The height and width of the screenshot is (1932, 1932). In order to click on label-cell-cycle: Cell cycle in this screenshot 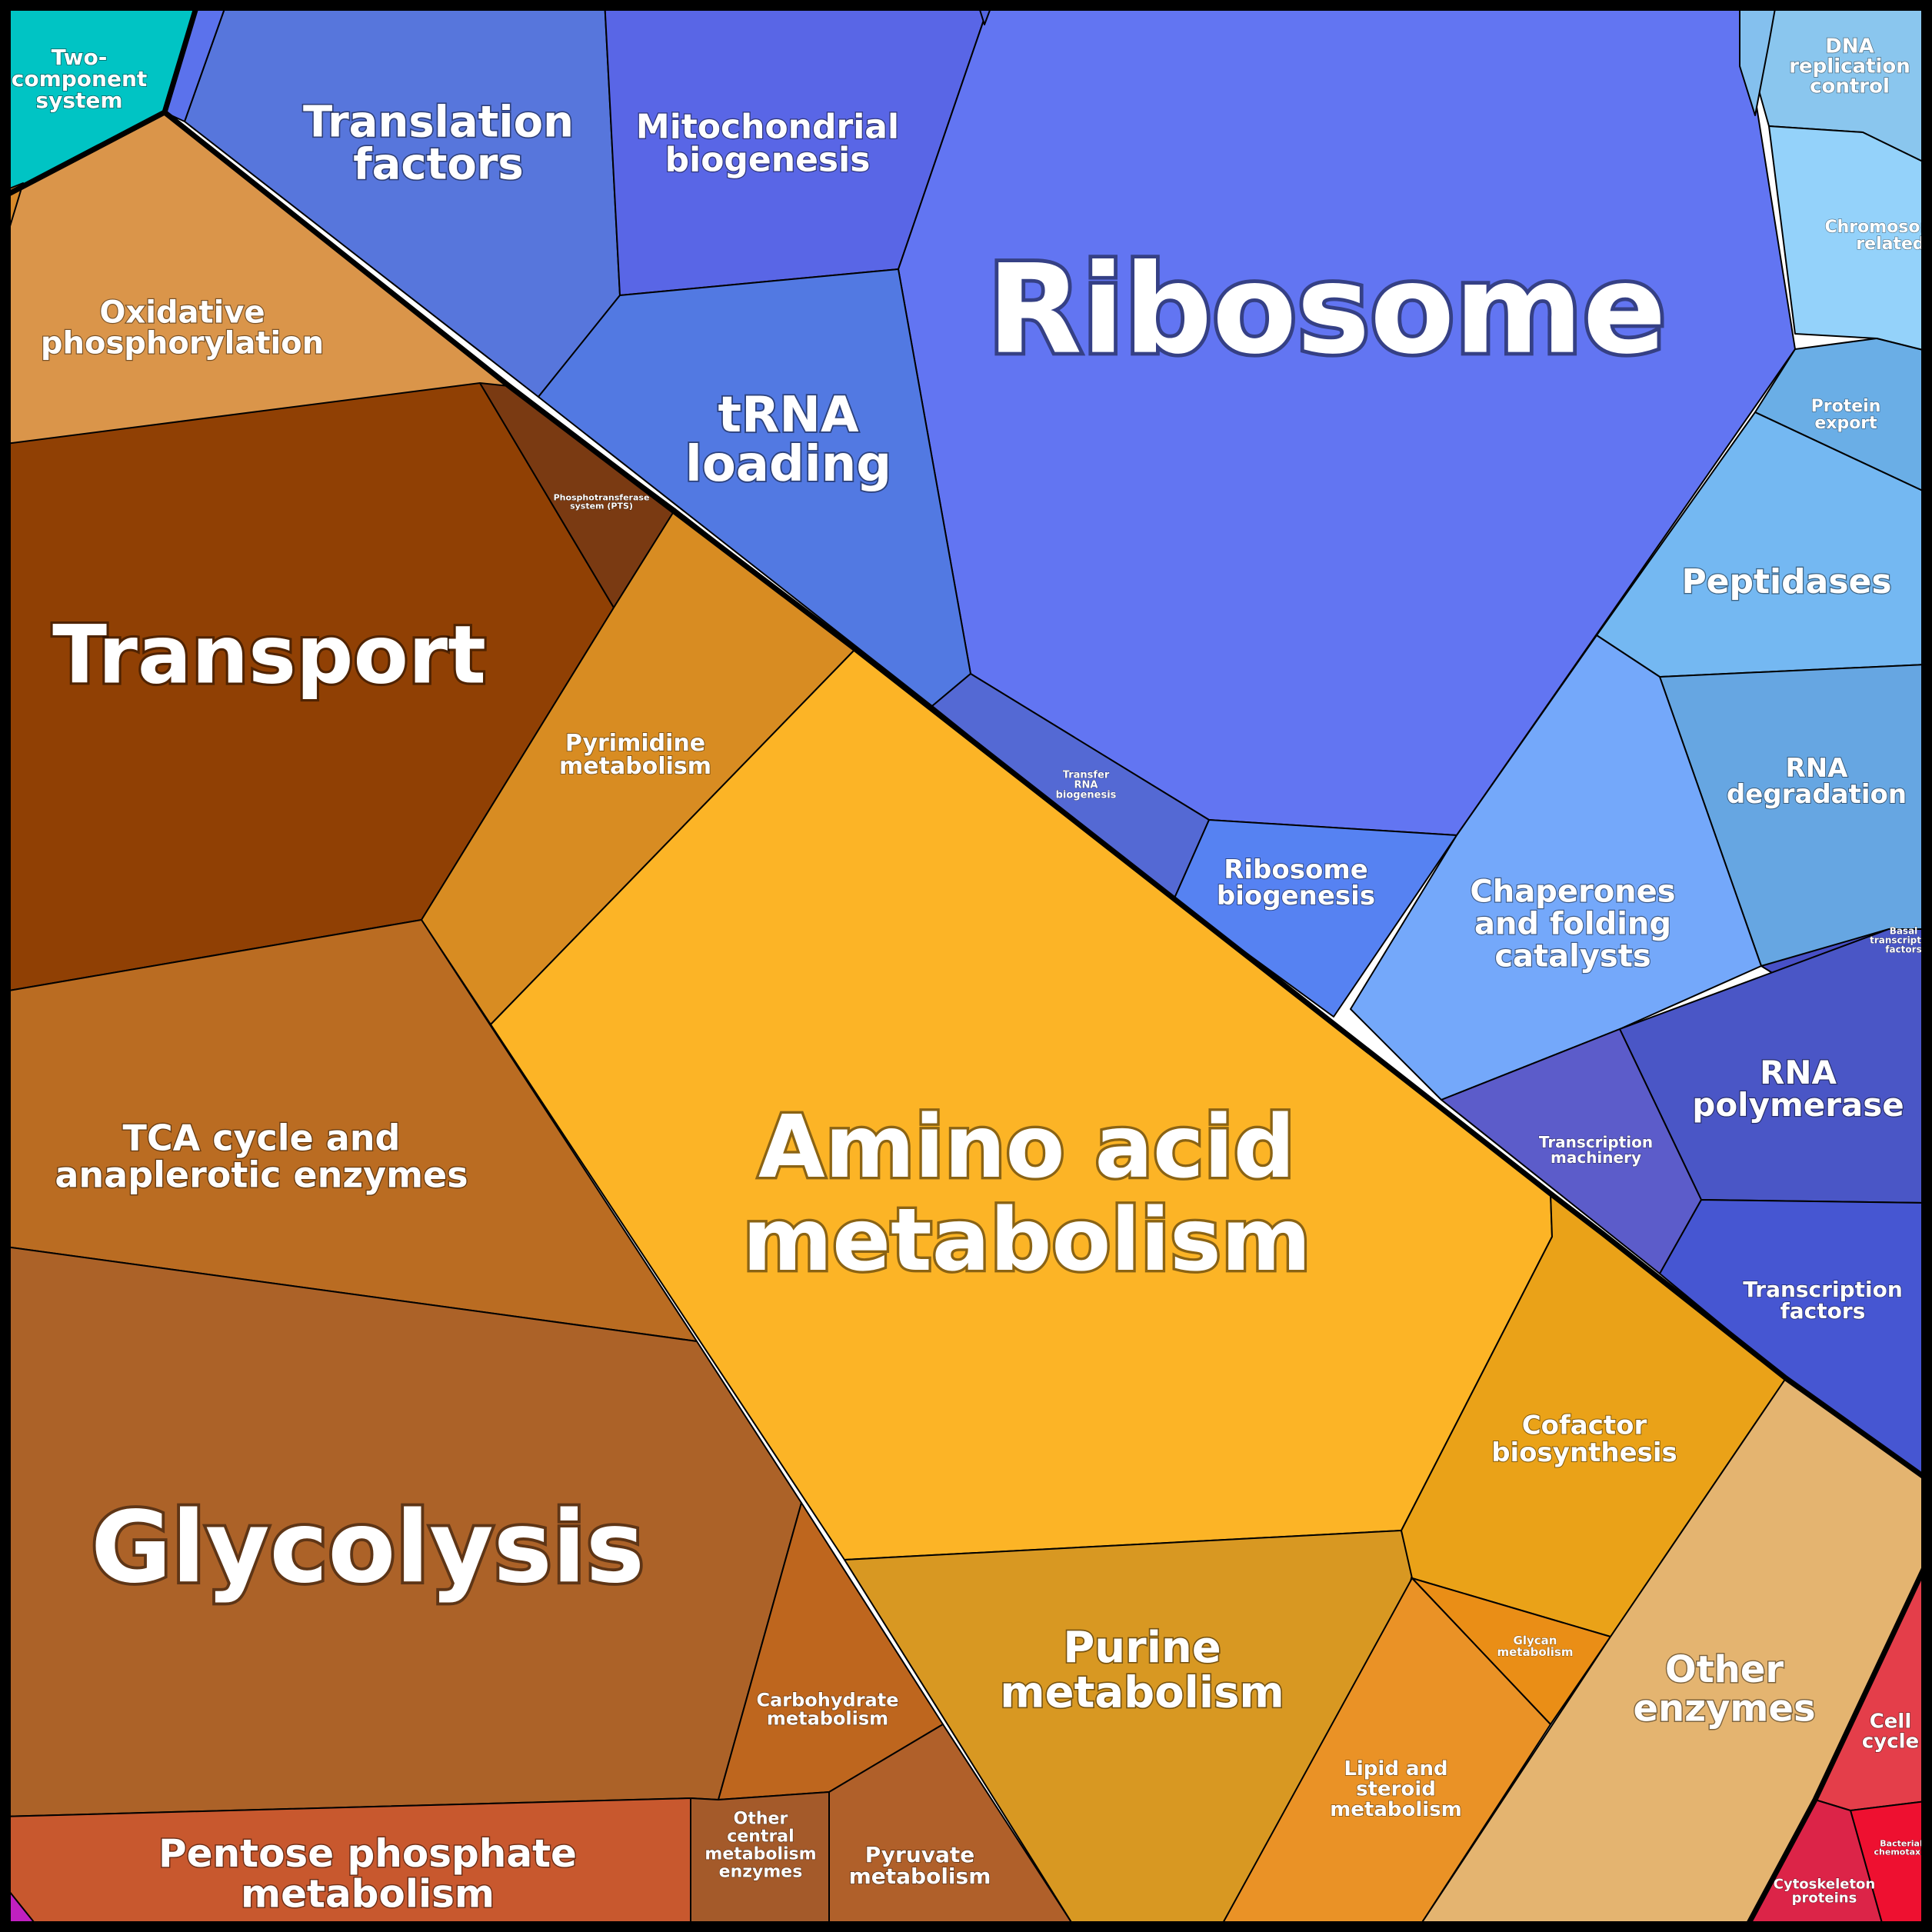, I will do `click(1890, 1731)`.